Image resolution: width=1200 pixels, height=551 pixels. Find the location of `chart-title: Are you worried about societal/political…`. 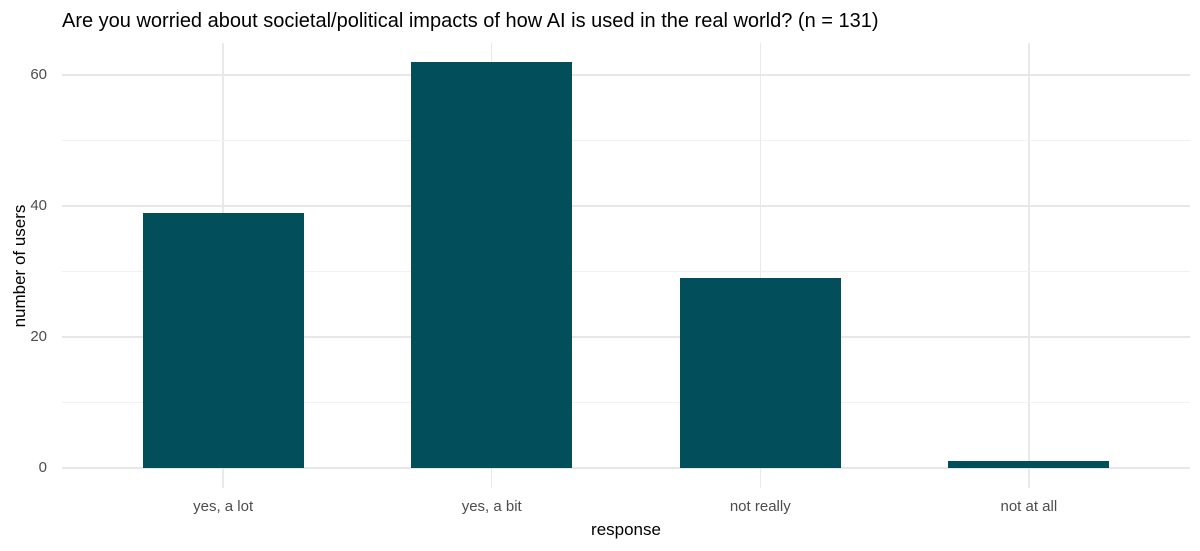

chart-title: Are you worried about societal/political… is located at coordinates (470, 21).